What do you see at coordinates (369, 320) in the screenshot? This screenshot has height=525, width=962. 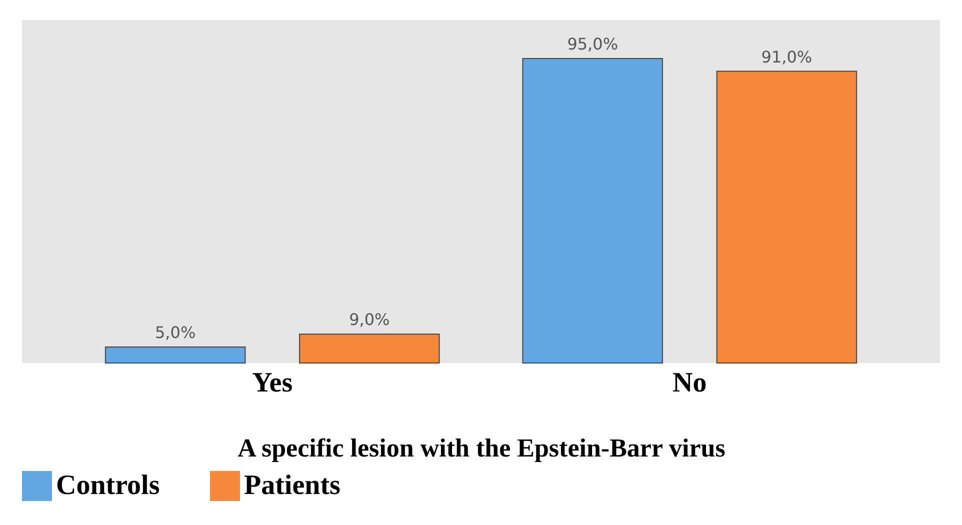 I see `data-label: 9,0%` at bounding box center [369, 320].